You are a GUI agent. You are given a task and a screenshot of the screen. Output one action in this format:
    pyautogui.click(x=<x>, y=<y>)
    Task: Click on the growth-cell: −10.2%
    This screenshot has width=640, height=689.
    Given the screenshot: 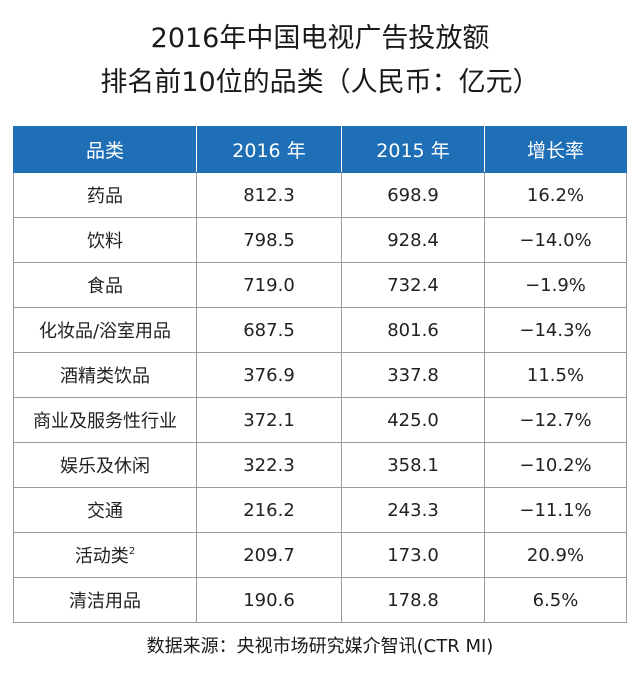 What is the action you would take?
    pyautogui.click(x=555, y=465)
    